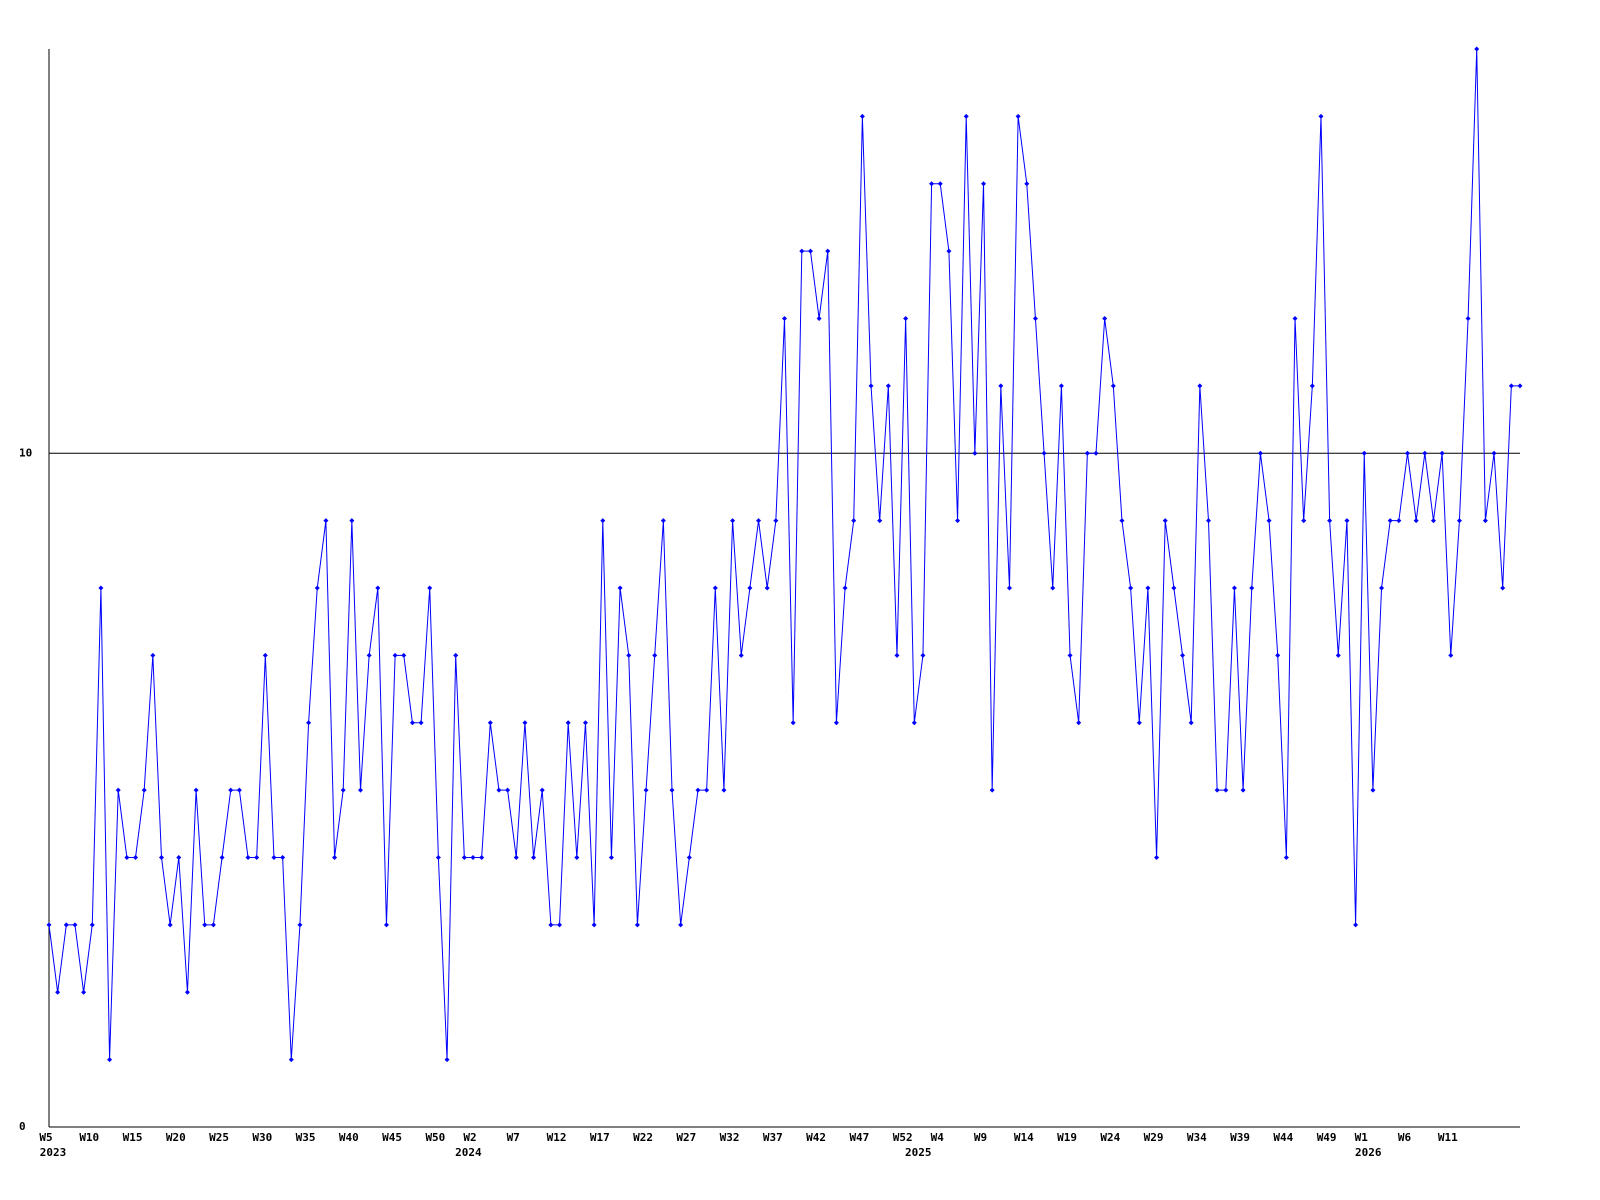  I want to click on x-tick-label: W20, so click(176, 1137).